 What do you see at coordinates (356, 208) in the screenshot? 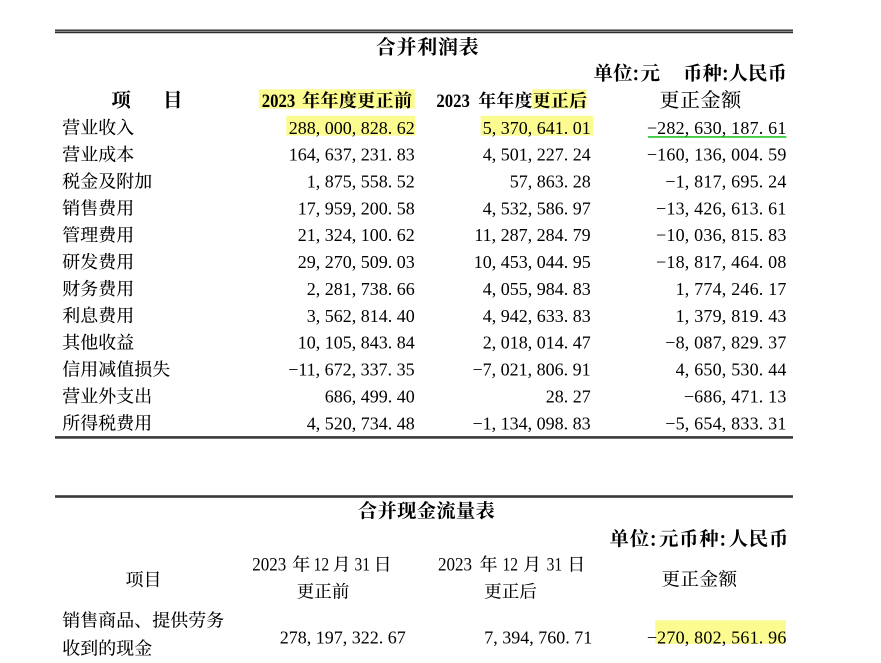
I see `svg-text: 17, 959, 200. 58` at bounding box center [356, 208].